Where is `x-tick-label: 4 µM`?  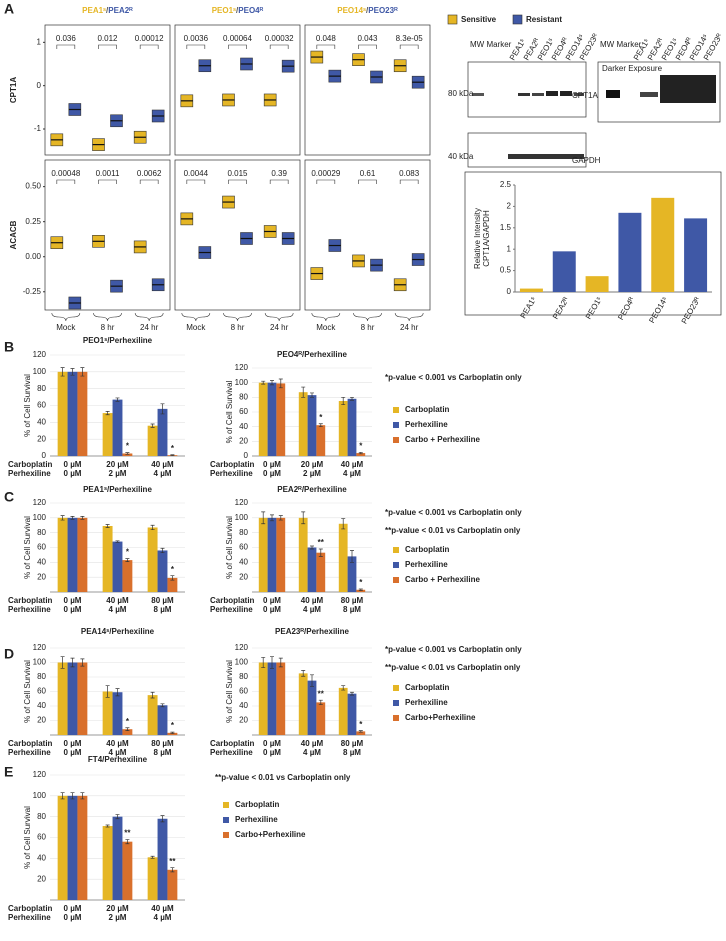
x-tick-label: 4 µM is located at coordinates (312, 609).